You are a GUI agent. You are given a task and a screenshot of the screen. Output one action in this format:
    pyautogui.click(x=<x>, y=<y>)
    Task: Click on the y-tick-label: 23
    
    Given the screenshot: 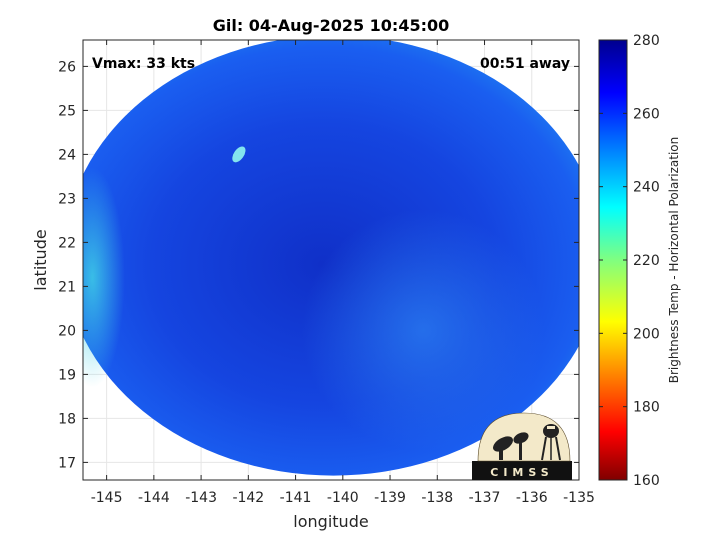 What is the action you would take?
    pyautogui.click(x=67, y=199)
    